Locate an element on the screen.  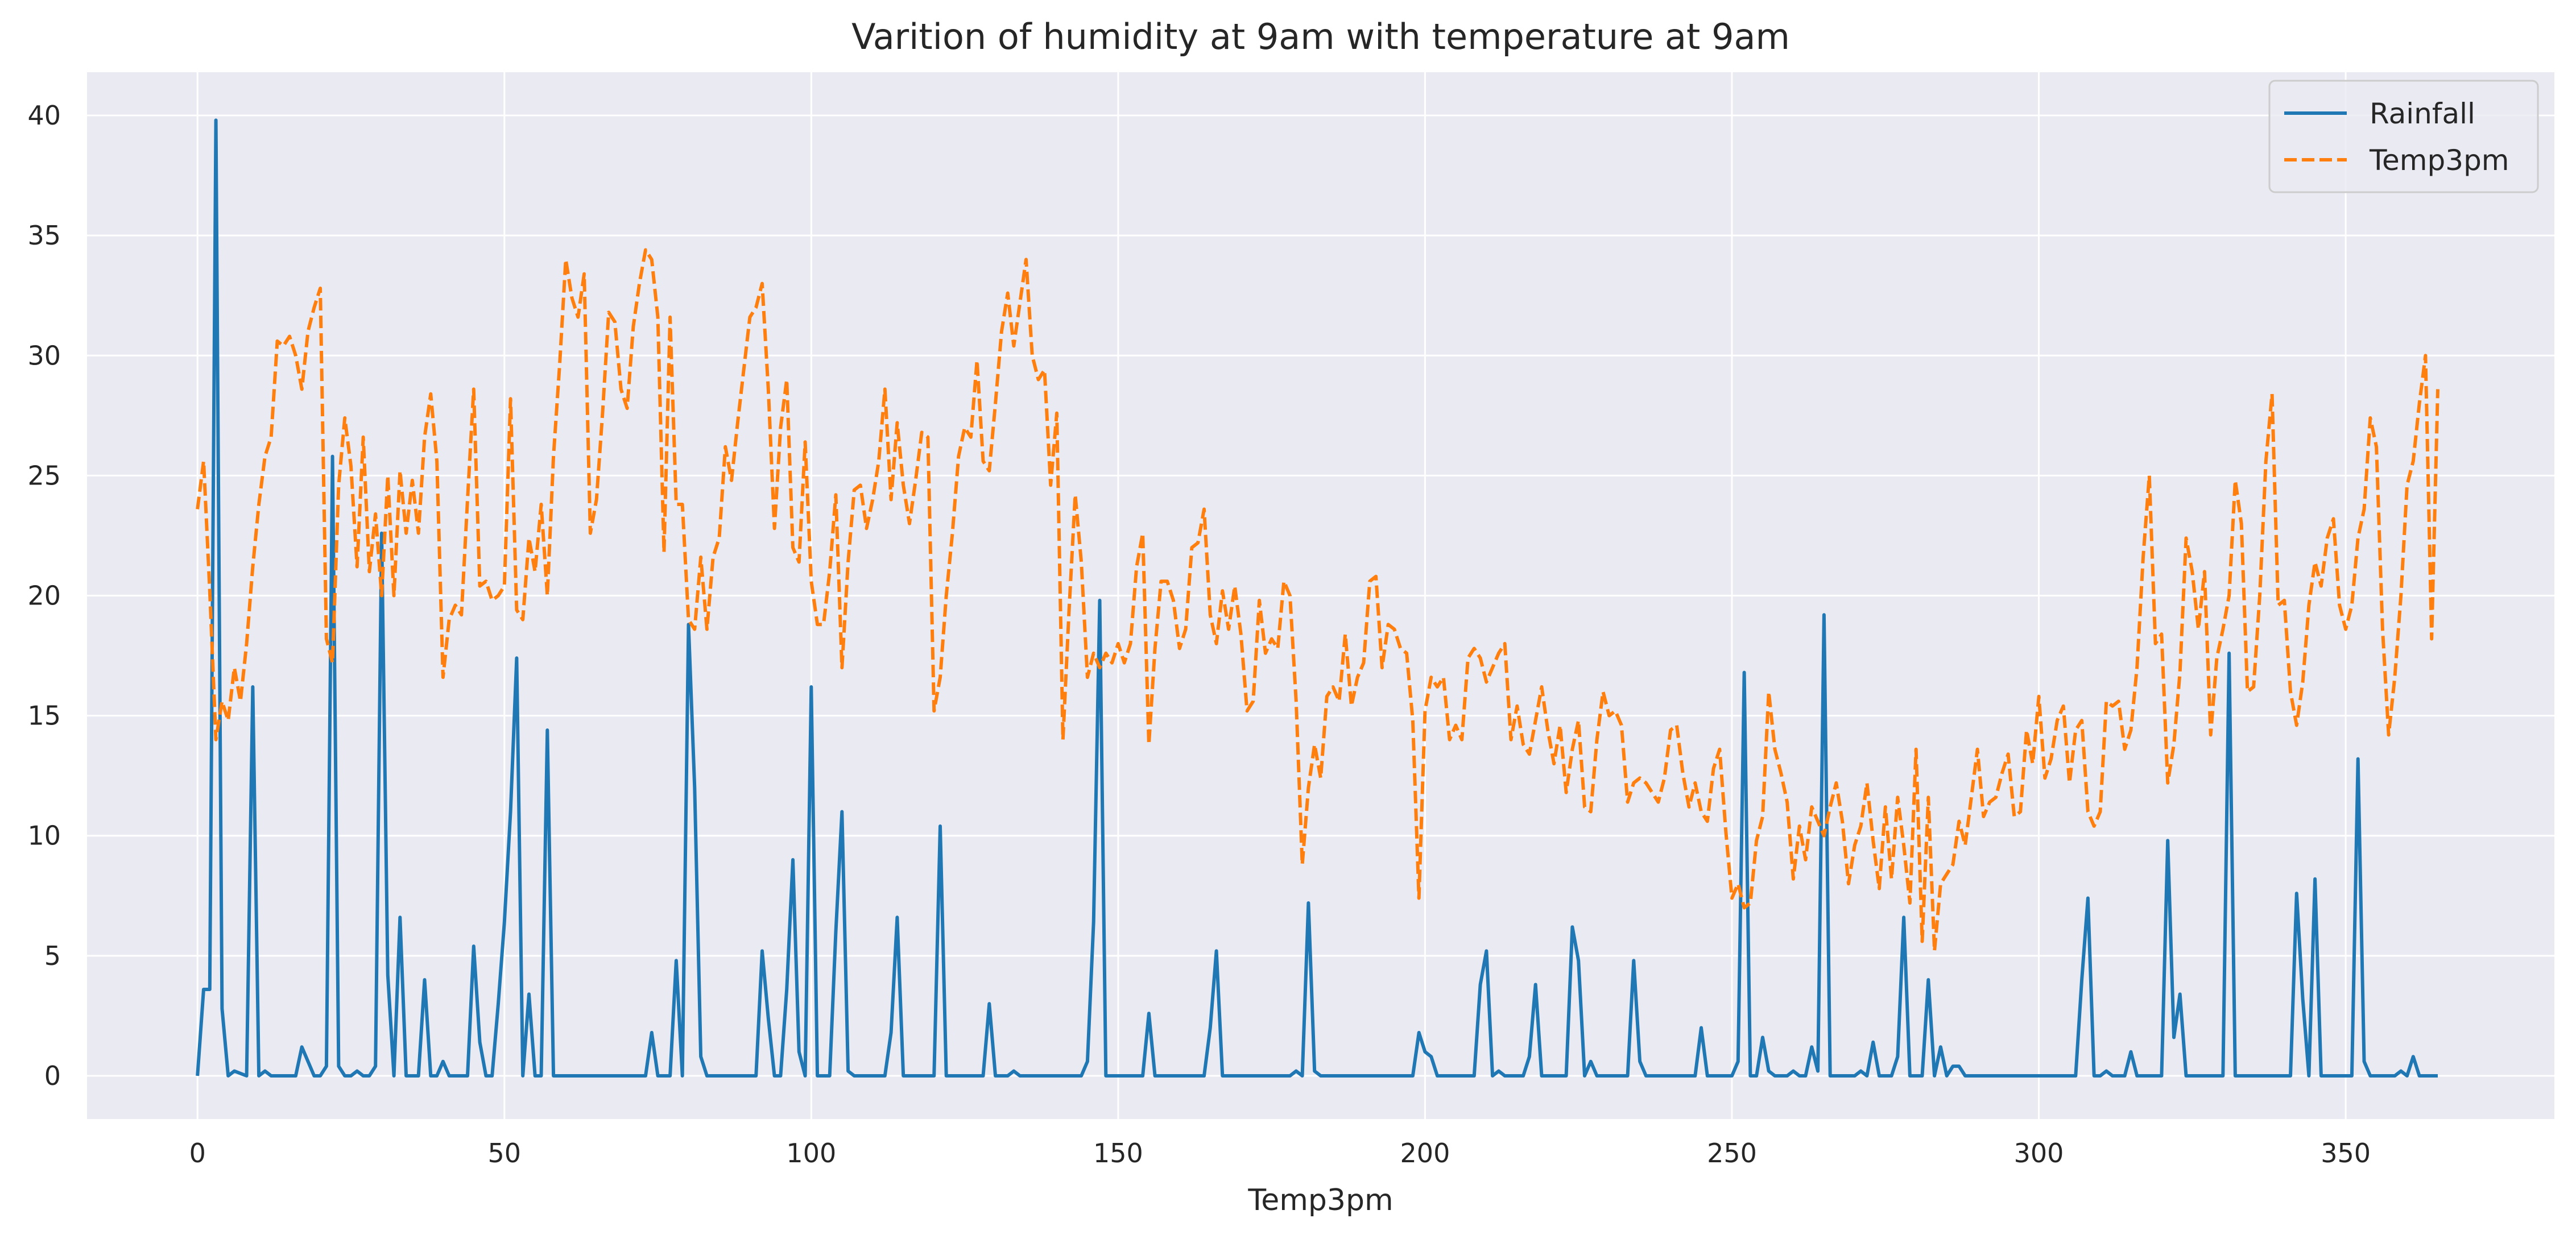
x-tick-label-0: 0 is located at coordinates (197, 1154).